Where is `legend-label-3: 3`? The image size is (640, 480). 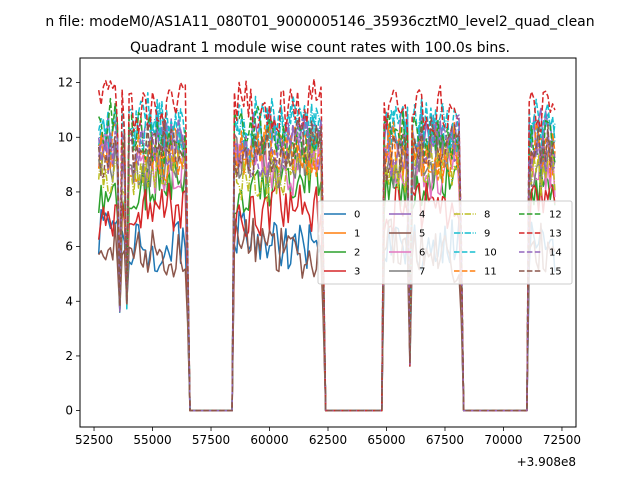
legend-label-3: 3 is located at coordinates (357, 272).